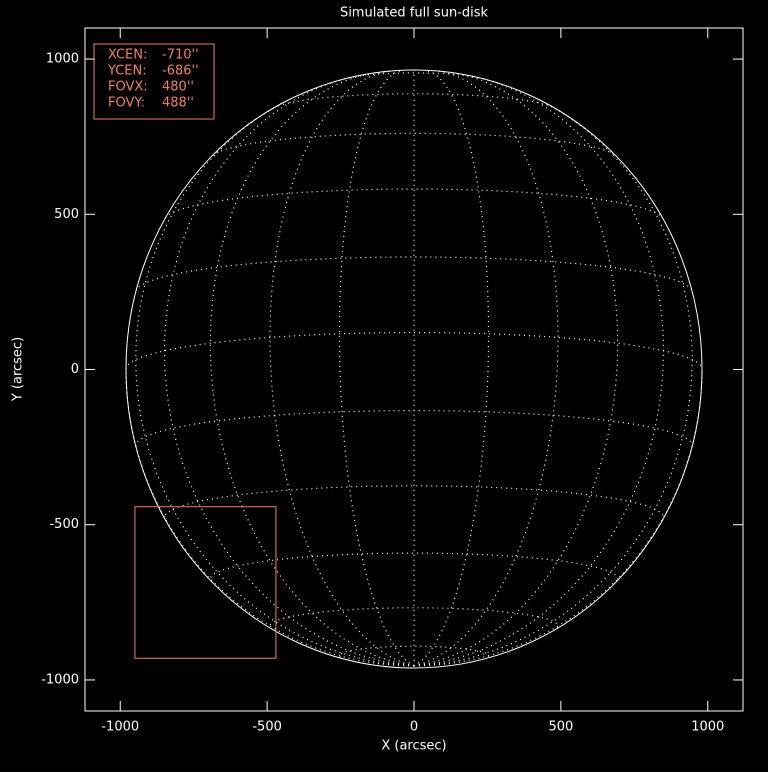  What do you see at coordinates (414, 13) in the screenshot?
I see `chart-title: Simulated full sun-disk` at bounding box center [414, 13].